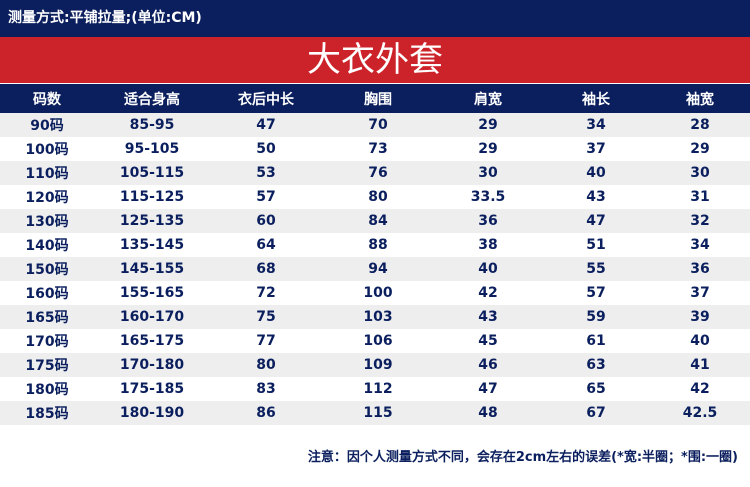 The width and height of the screenshot is (750, 487). Describe the element at coordinates (378, 317) in the screenshot. I see `cell-chest: 103` at that location.